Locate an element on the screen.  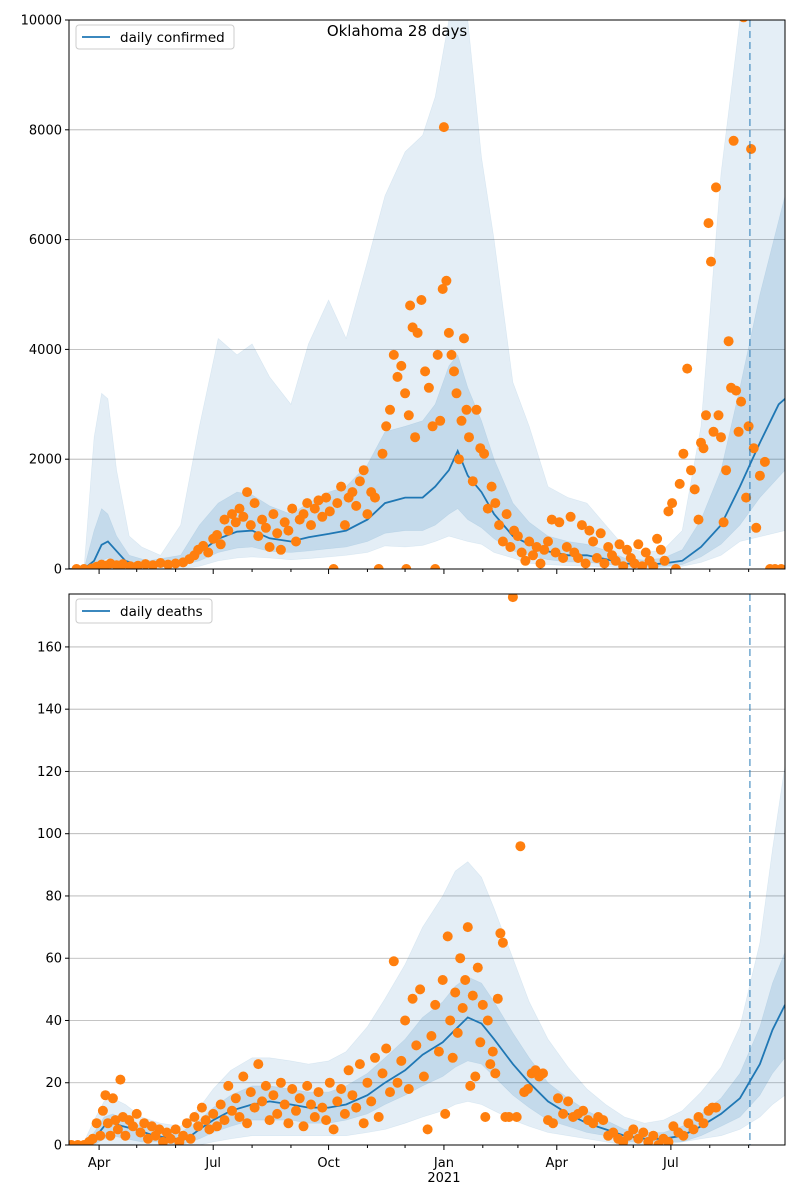
x-tick-label: Jul is located at coordinates (212, 1163).